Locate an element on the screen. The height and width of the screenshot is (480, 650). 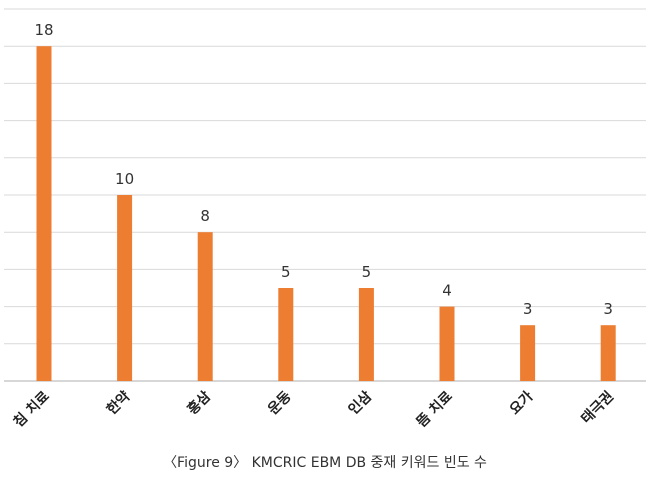
data-label: 10 is located at coordinates (124, 179).